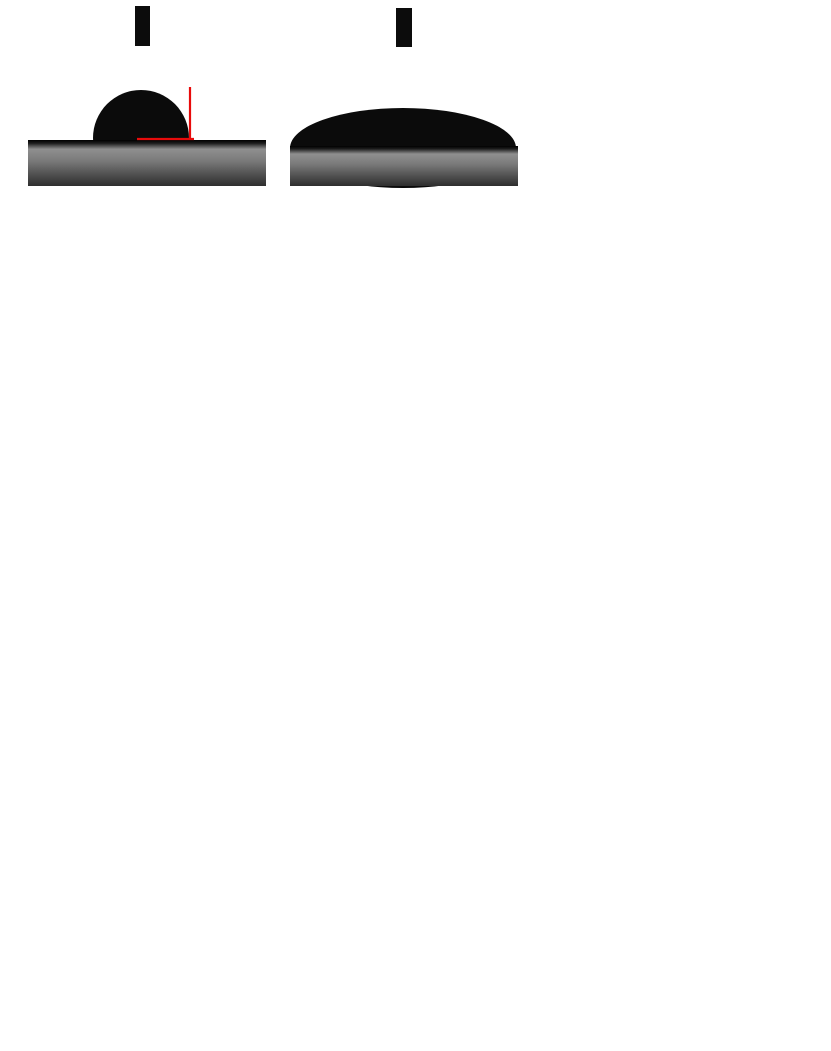 This screenshot has height=1051, width=831. I want to click on ftir-chart, so click(680, 100).